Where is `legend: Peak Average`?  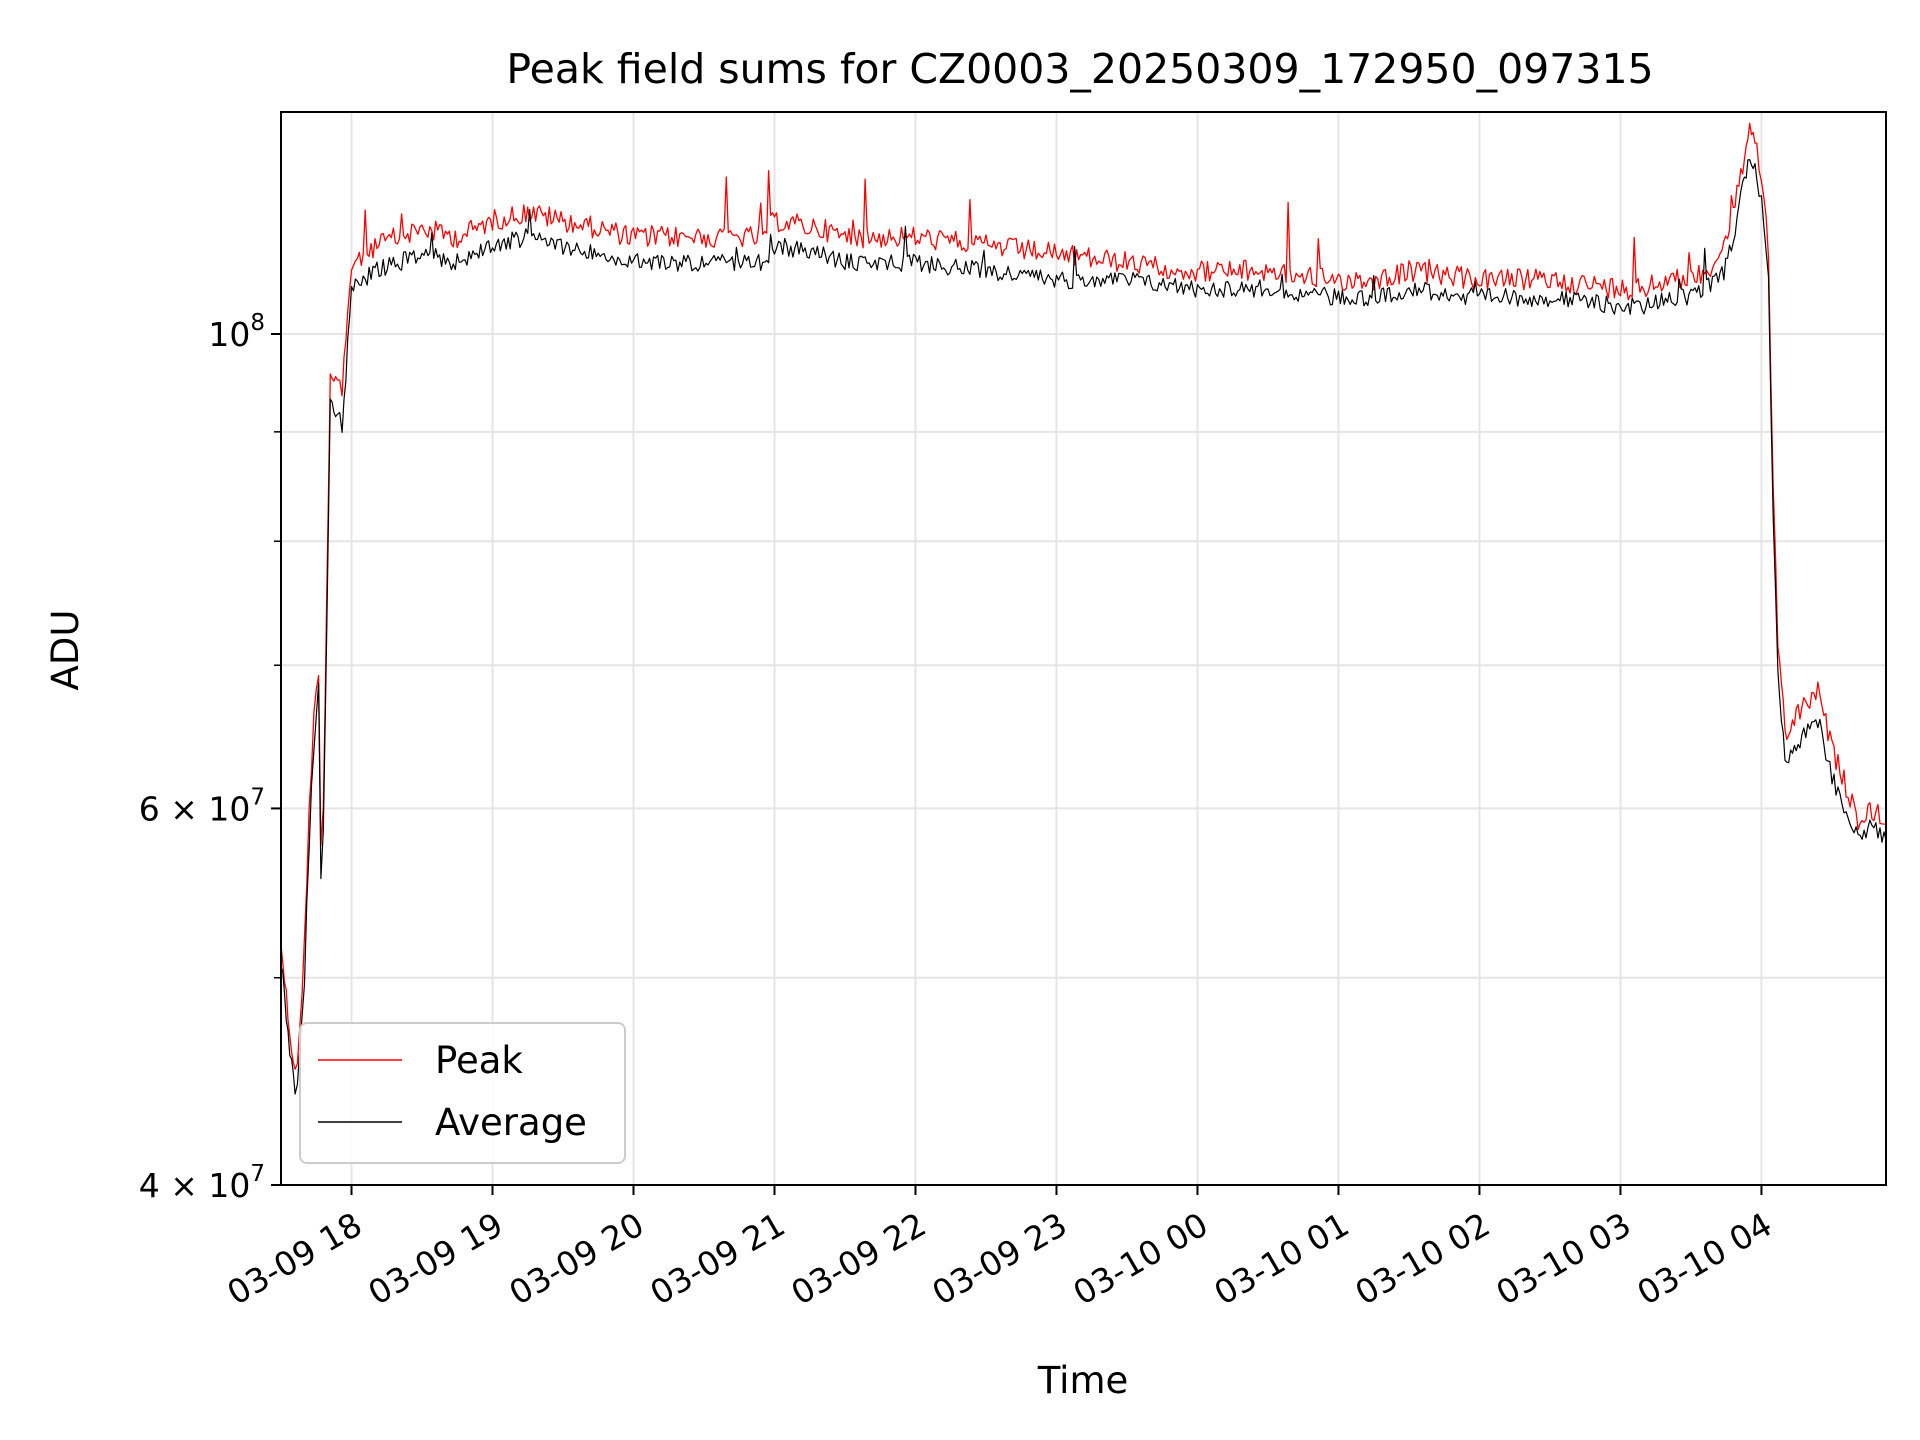
legend: Peak Average is located at coordinates (462, 1093).